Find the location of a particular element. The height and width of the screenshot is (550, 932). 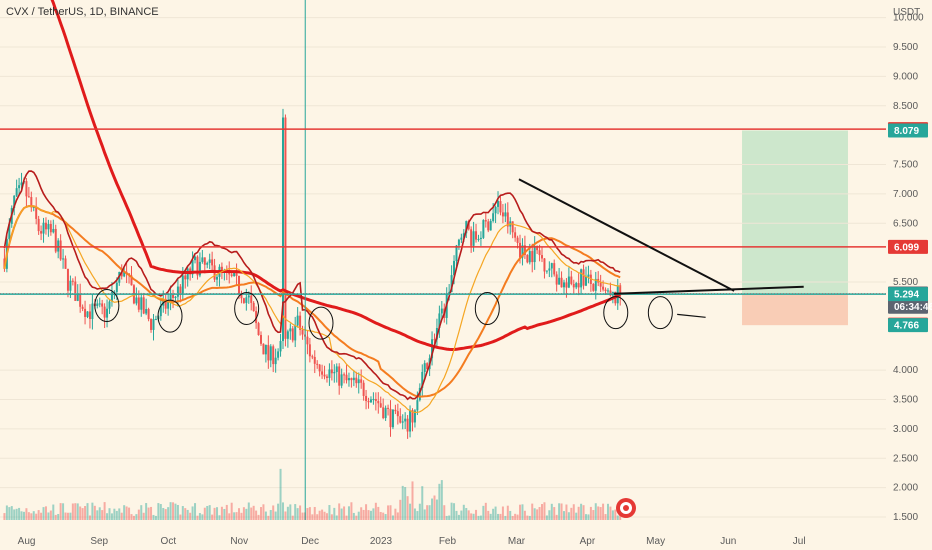

x-tick-label: Apr is located at coordinates (588, 541).